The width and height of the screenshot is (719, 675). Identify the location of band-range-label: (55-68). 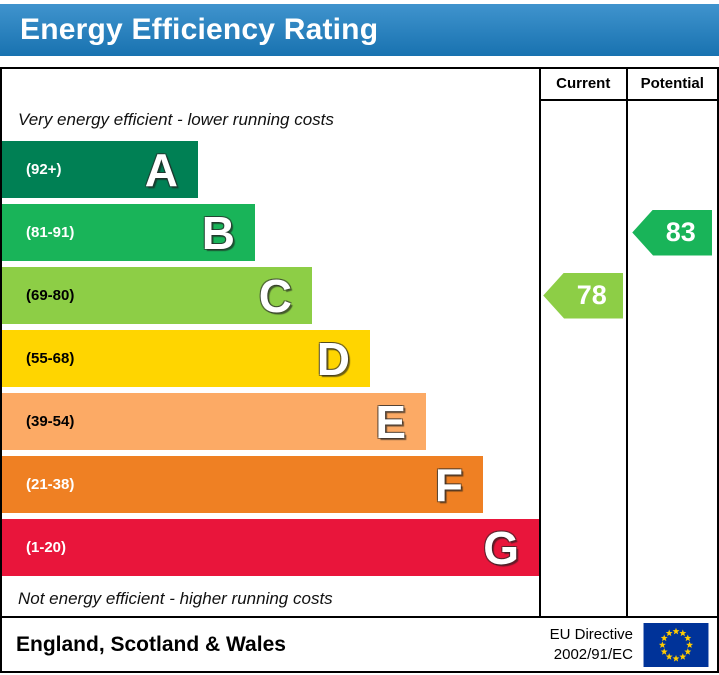
(50, 358).